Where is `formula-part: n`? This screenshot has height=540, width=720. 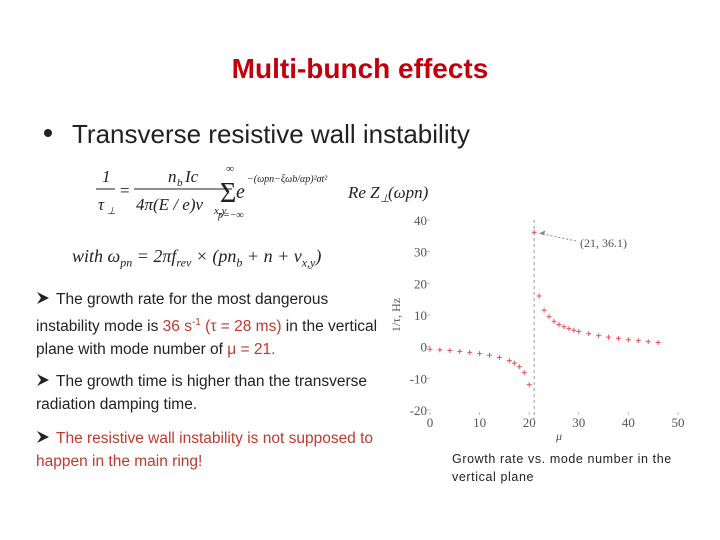
formula-part: n is located at coordinates (172, 176).